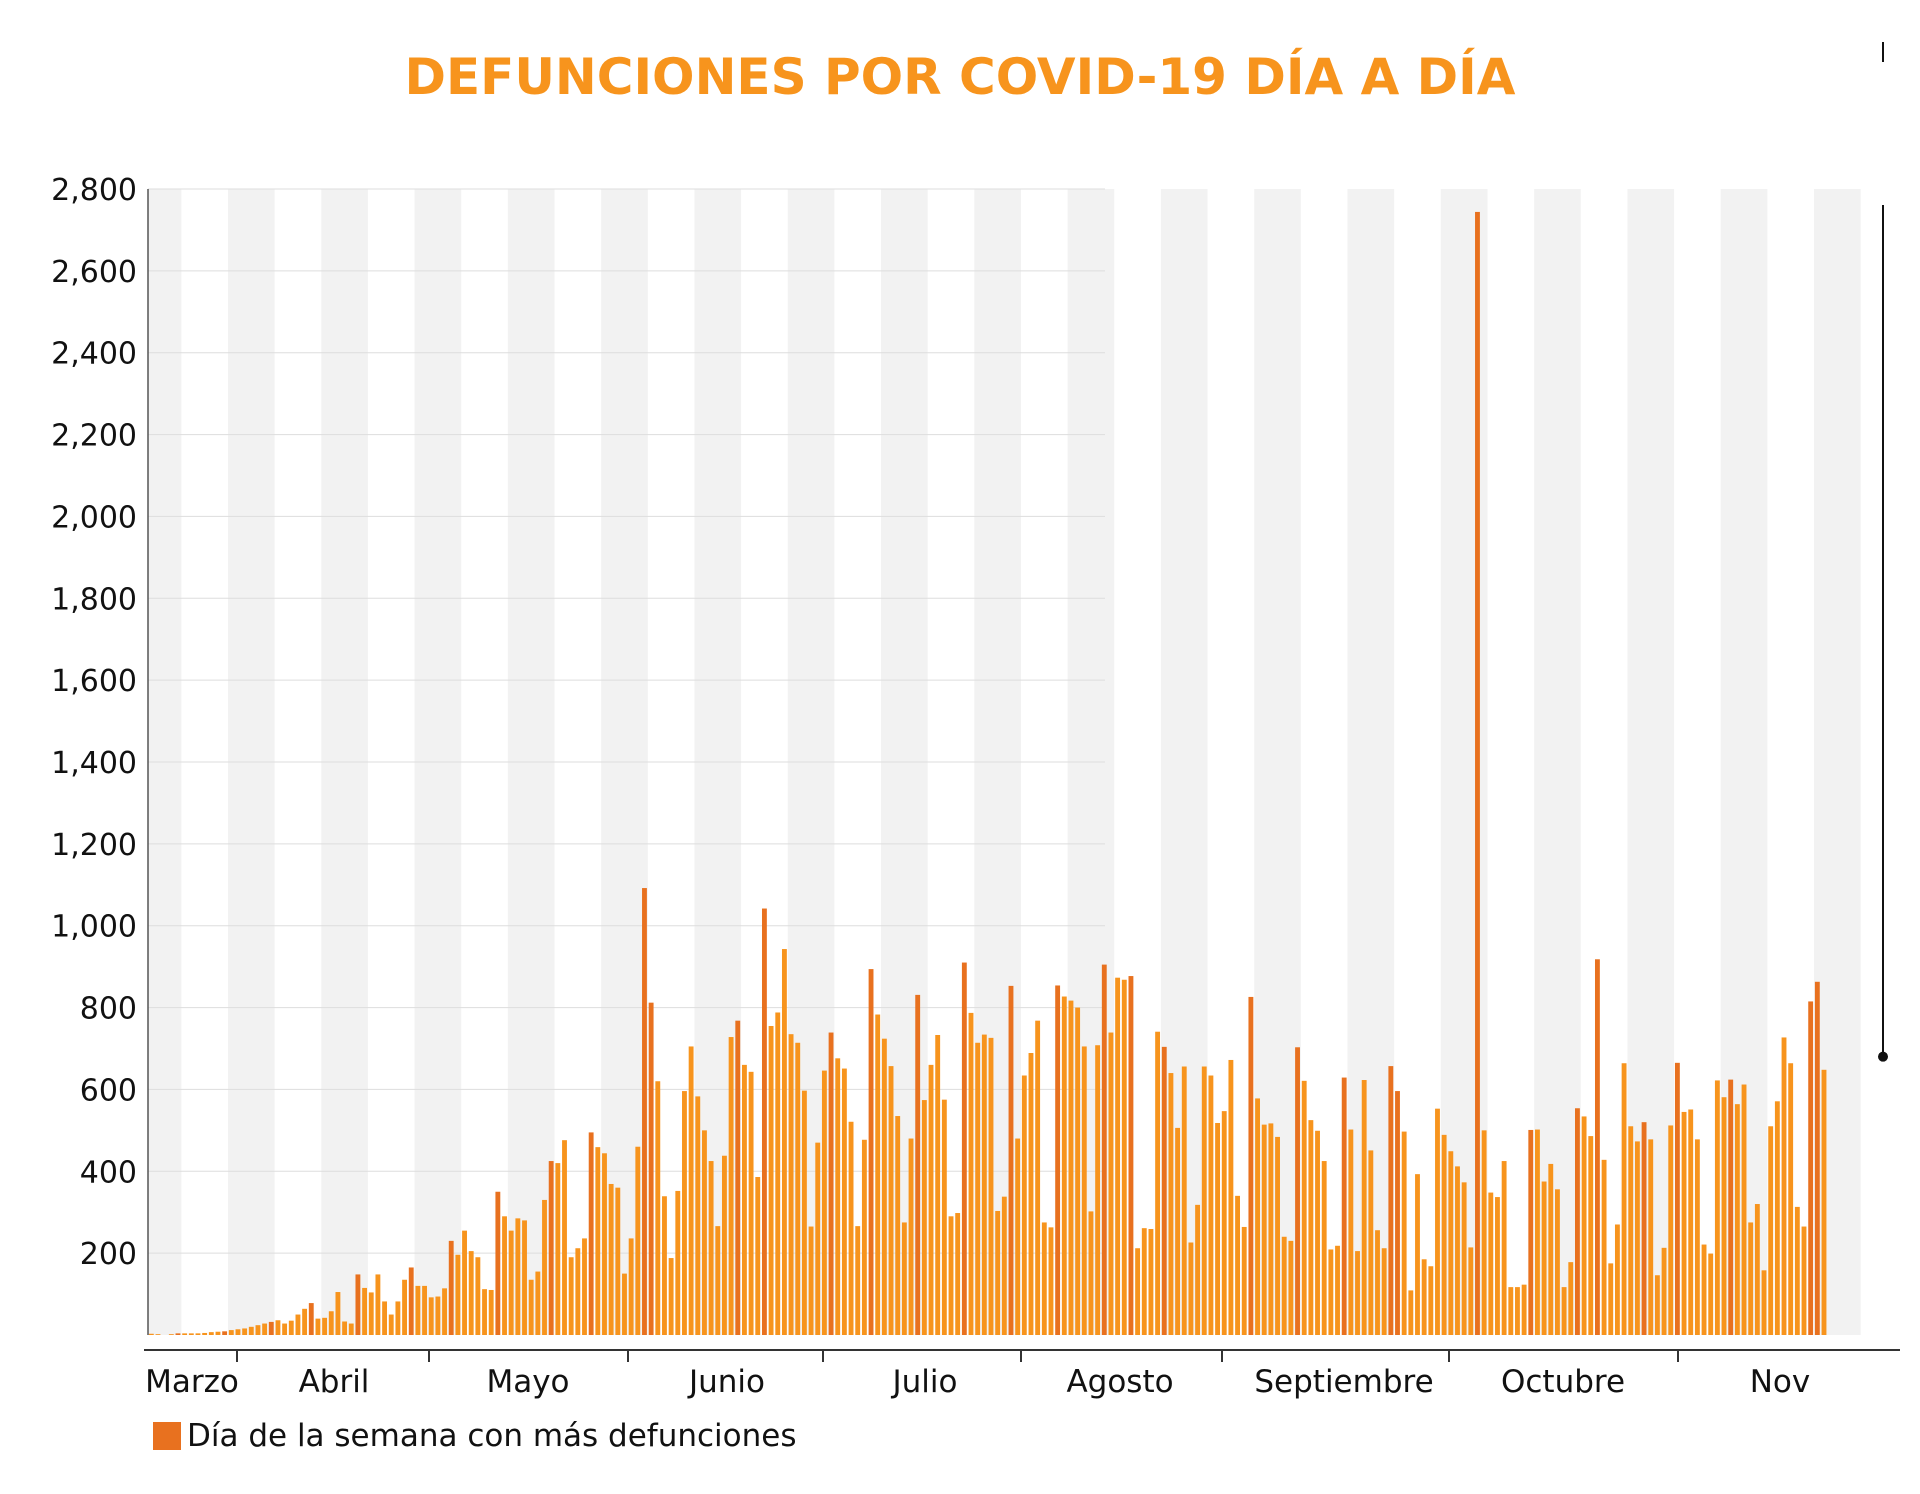 Image resolution: width=1920 pixels, height=1494 pixels. Describe the element at coordinates (167, 1436) in the screenshot. I see `legend-swatch` at that location.